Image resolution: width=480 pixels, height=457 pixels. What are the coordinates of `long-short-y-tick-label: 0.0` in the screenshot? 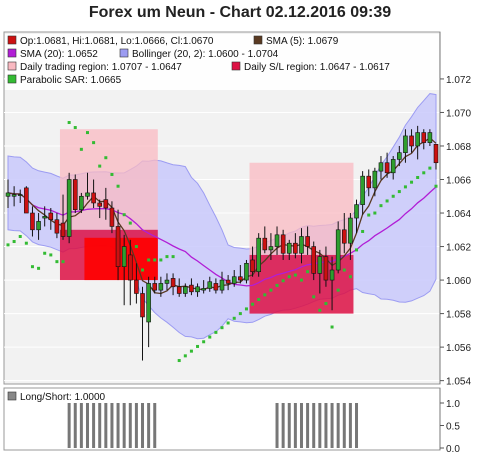 It's located at (453, 449).